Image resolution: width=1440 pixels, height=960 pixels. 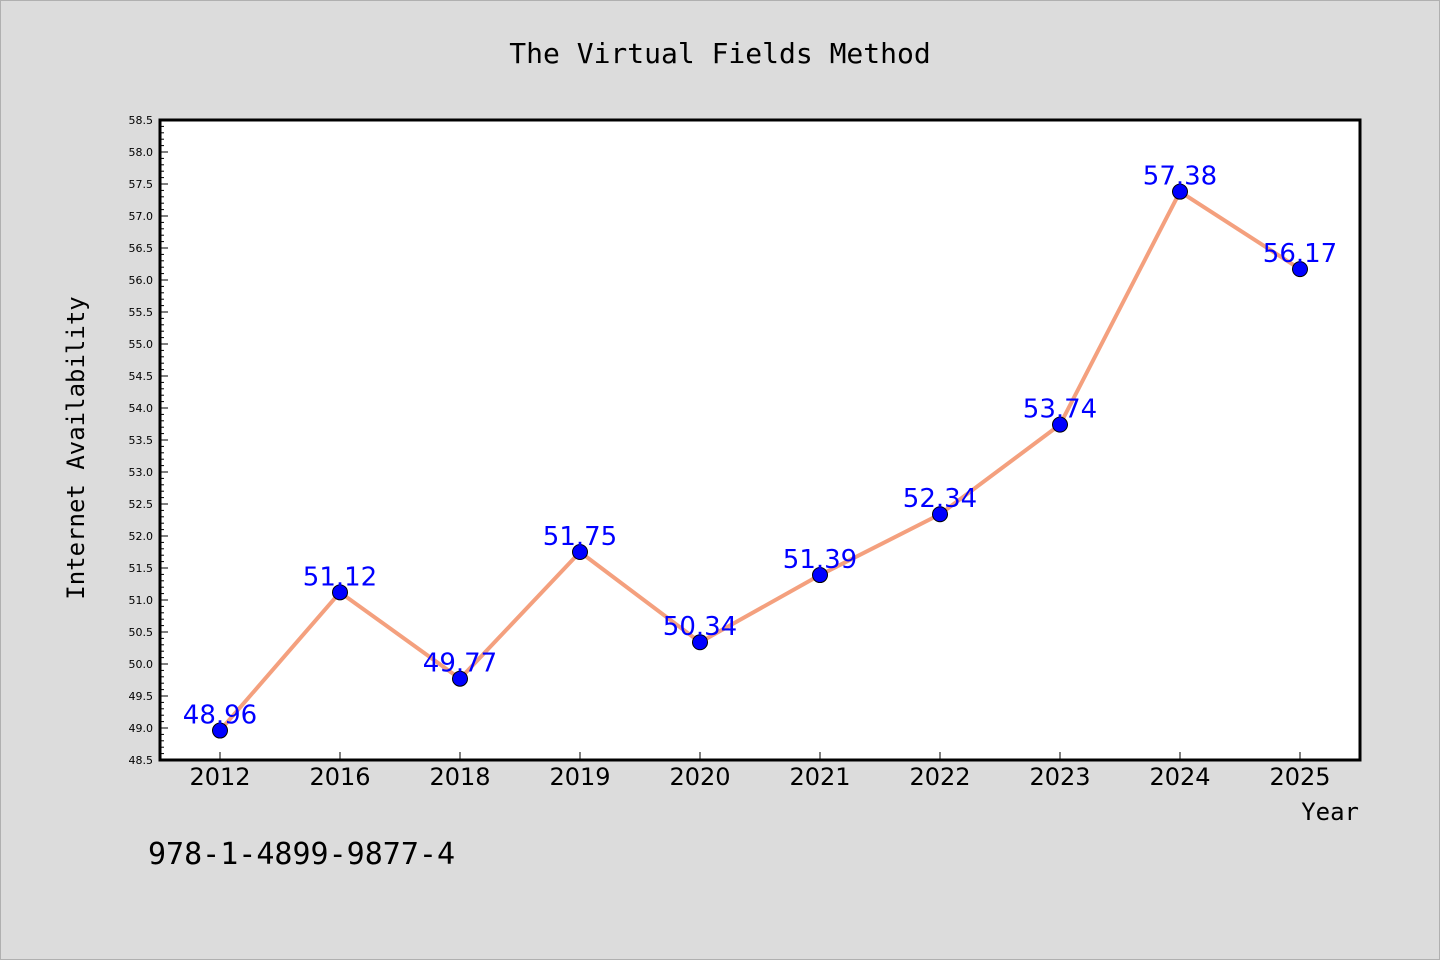 What do you see at coordinates (141, 600) in the screenshot?
I see `y-tick-label: 51.0` at bounding box center [141, 600].